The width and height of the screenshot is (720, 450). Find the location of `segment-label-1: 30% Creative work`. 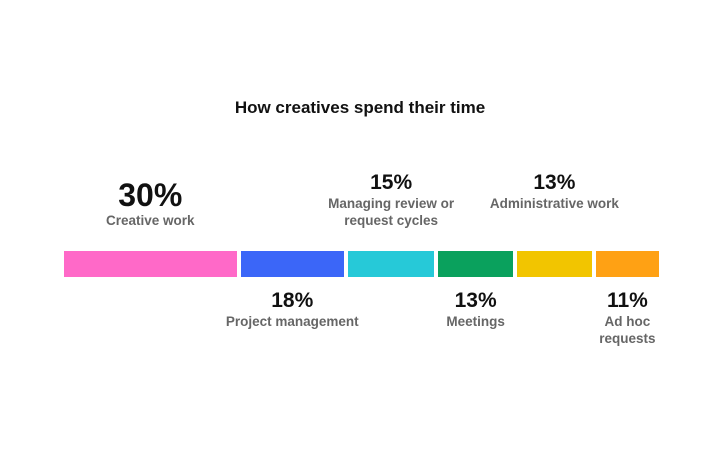

segment-label-1: 30% Creative work is located at coordinates (150, 203).